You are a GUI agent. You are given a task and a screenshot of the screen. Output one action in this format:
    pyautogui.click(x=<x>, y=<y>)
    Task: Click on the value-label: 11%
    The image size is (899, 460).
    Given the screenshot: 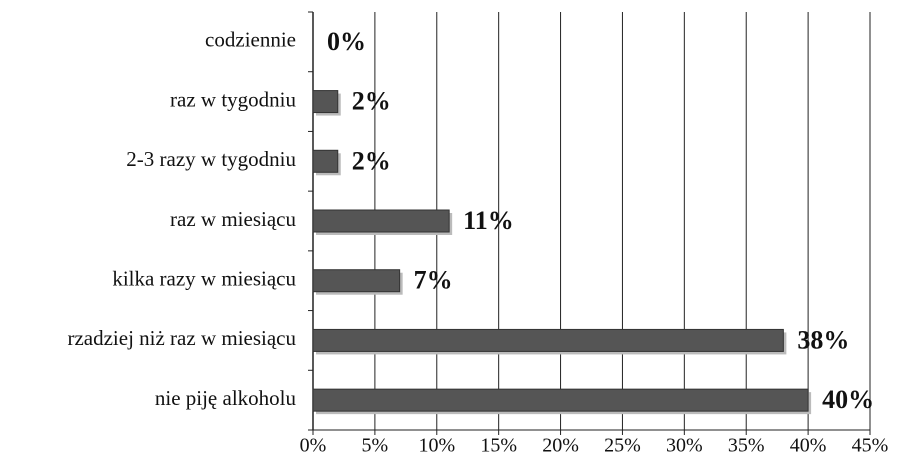 What is the action you would take?
    pyautogui.click(x=488, y=220)
    